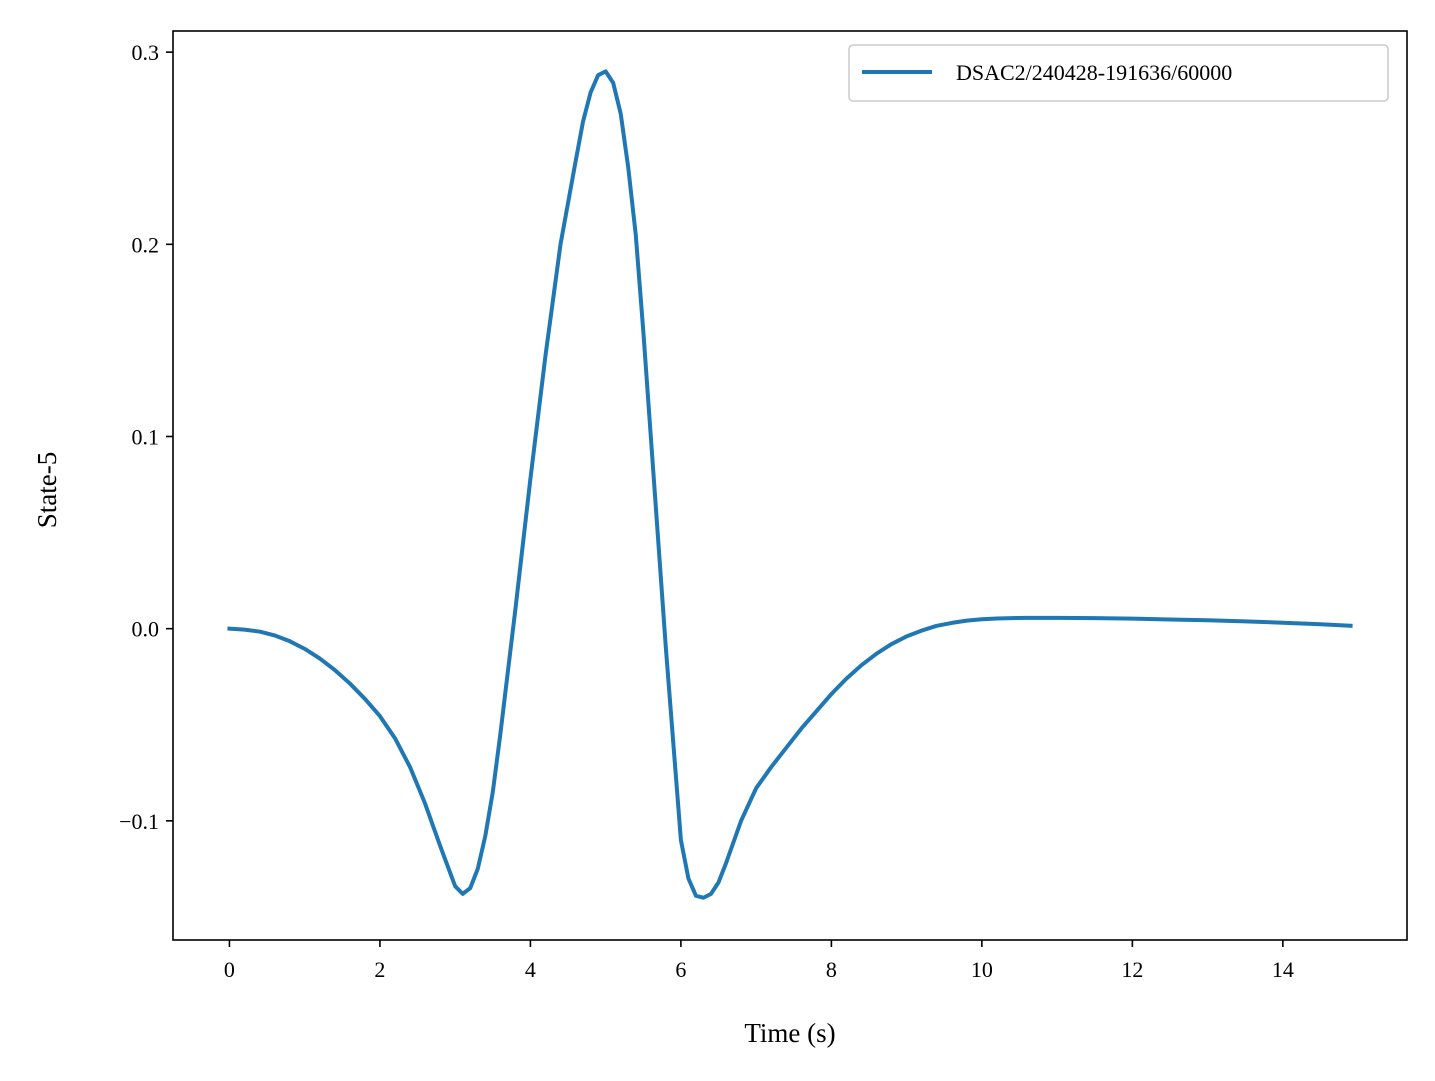 This screenshot has height=1081, width=1435. I want to click on y-axis: −0.1 0.0 0.1 0.2 0.3, so click(146, 437).